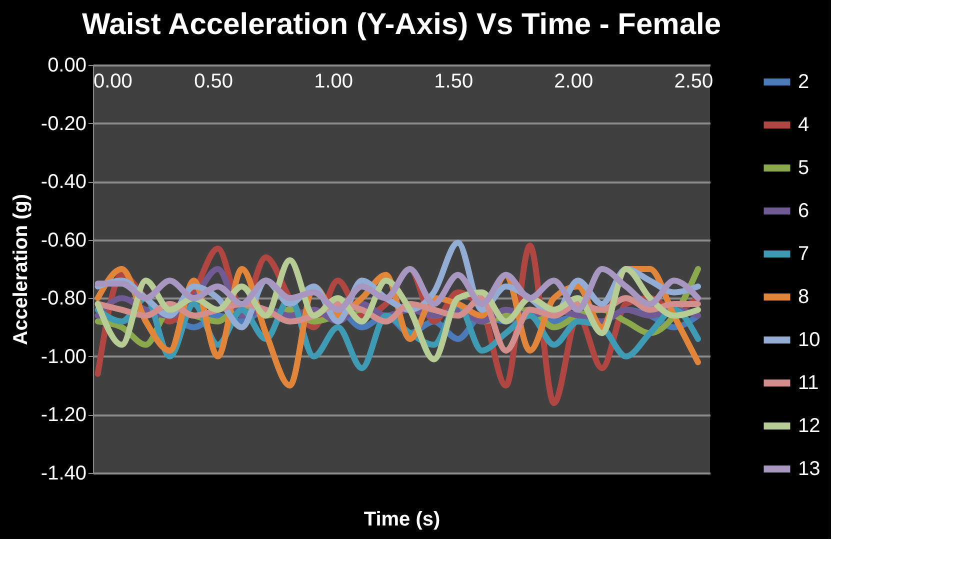  What do you see at coordinates (63, 123) in the screenshot?
I see `y-tick-label: -0.20` at bounding box center [63, 123].